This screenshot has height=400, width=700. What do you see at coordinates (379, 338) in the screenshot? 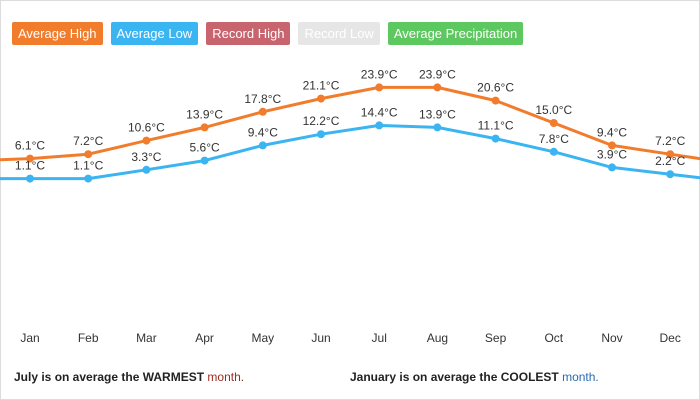
I see `x-tick-label-jul: Jul` at bounding box center [379, 338].